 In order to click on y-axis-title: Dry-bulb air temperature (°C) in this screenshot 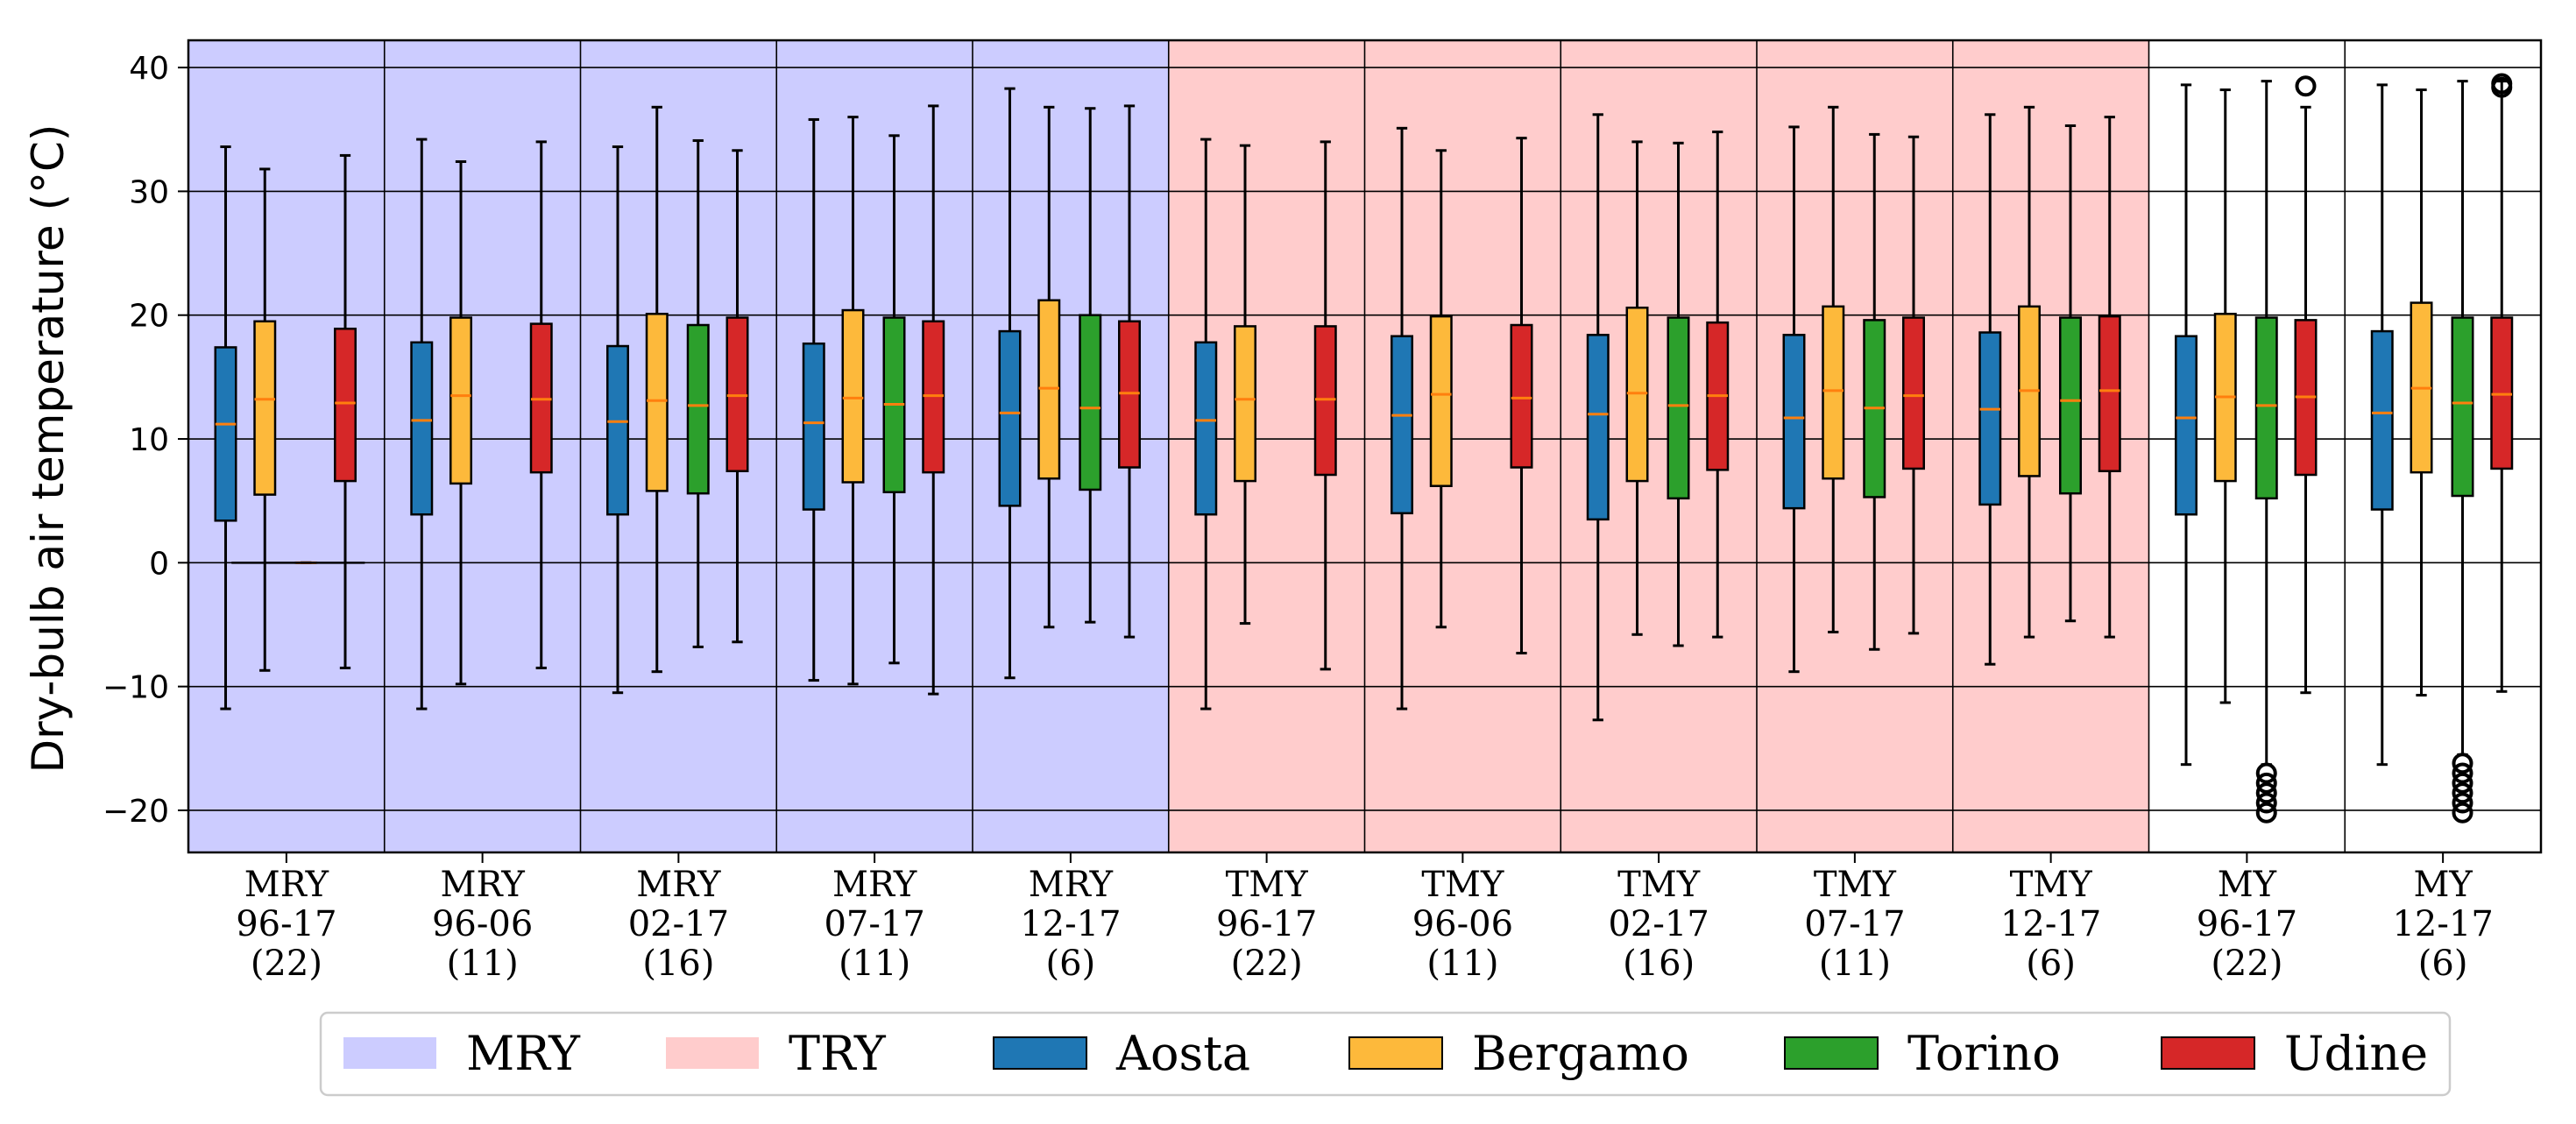, I will do `click(48, 449)`.